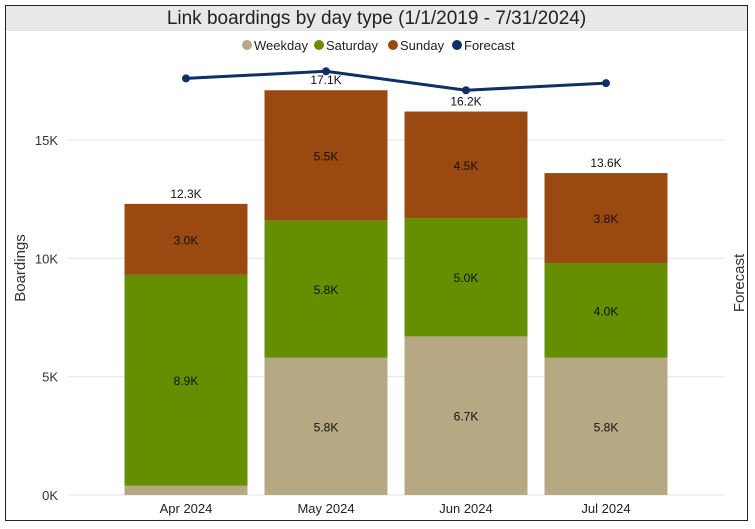 Image resolution: width=755 pixels, height=529 pixels. Describe the element at coordinates (20, 268) in the screenshot. I see `y-axis-title: Boardings` at that location.